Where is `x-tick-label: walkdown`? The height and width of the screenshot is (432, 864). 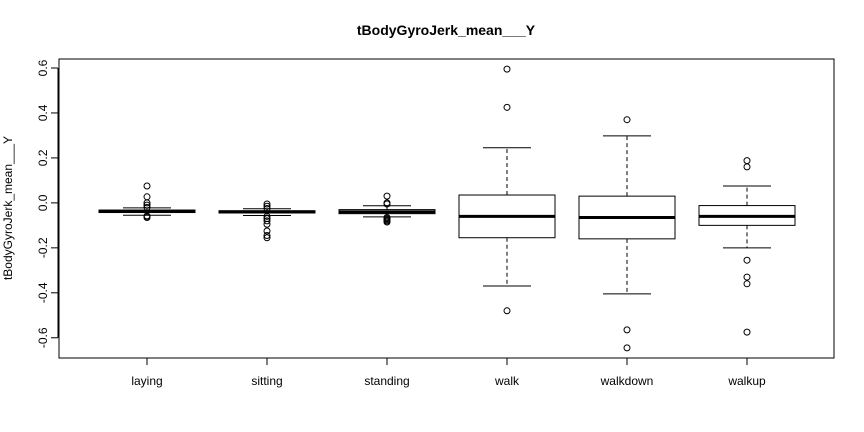
x-tick-label: walkdown is located at coordinates (627, 381).